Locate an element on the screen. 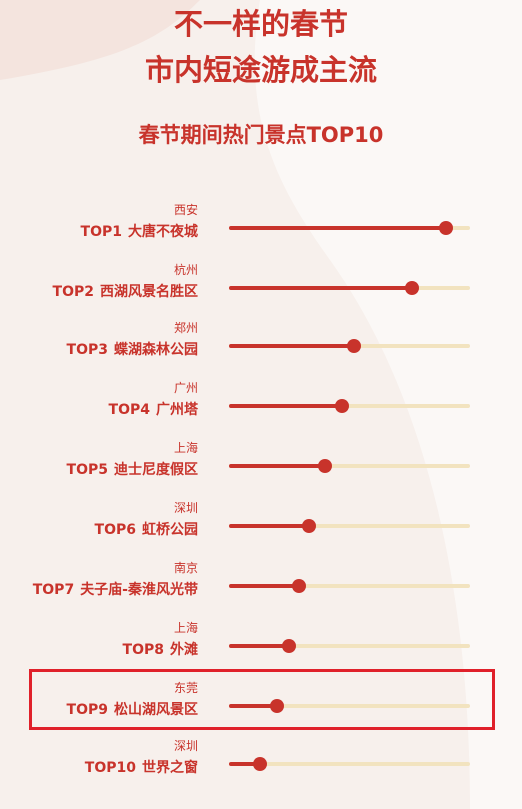  chart-row: 上海 TOP5 迪士尼度假区 is located at coordinates (261, 468).